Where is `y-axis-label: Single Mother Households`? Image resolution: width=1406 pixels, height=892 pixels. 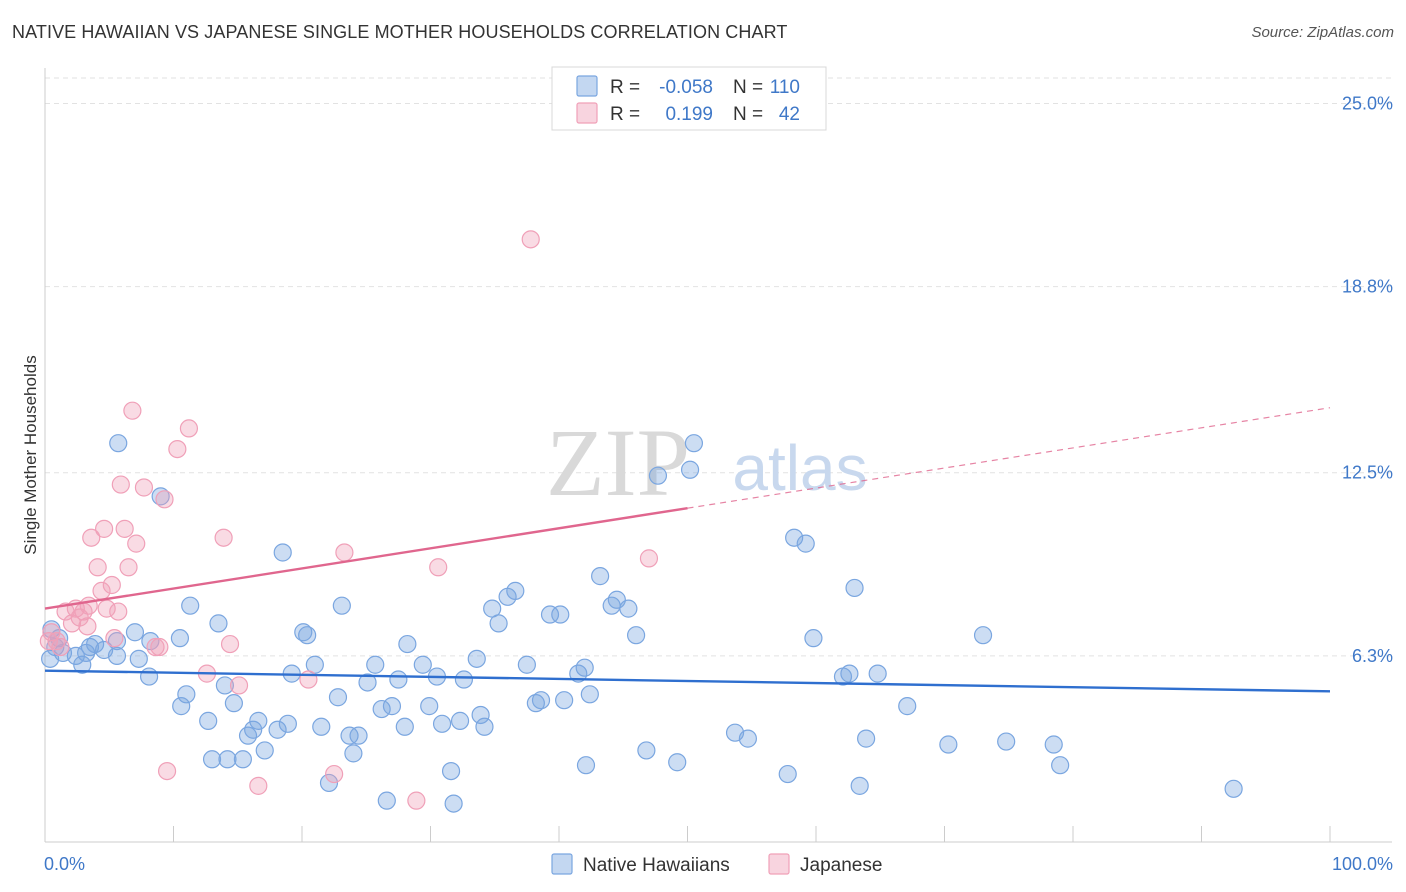
y-axis-label: Single Mother Households is located at coordinates (30, 454).